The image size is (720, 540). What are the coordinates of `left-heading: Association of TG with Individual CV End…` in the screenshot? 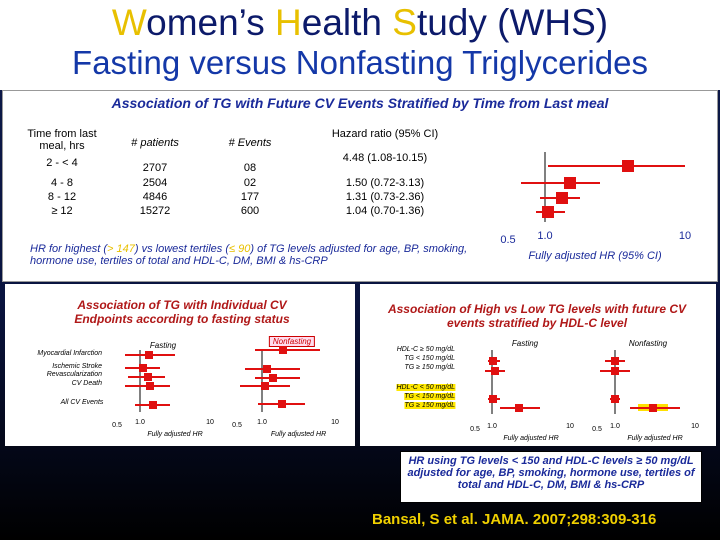 It's located at (182, 312).